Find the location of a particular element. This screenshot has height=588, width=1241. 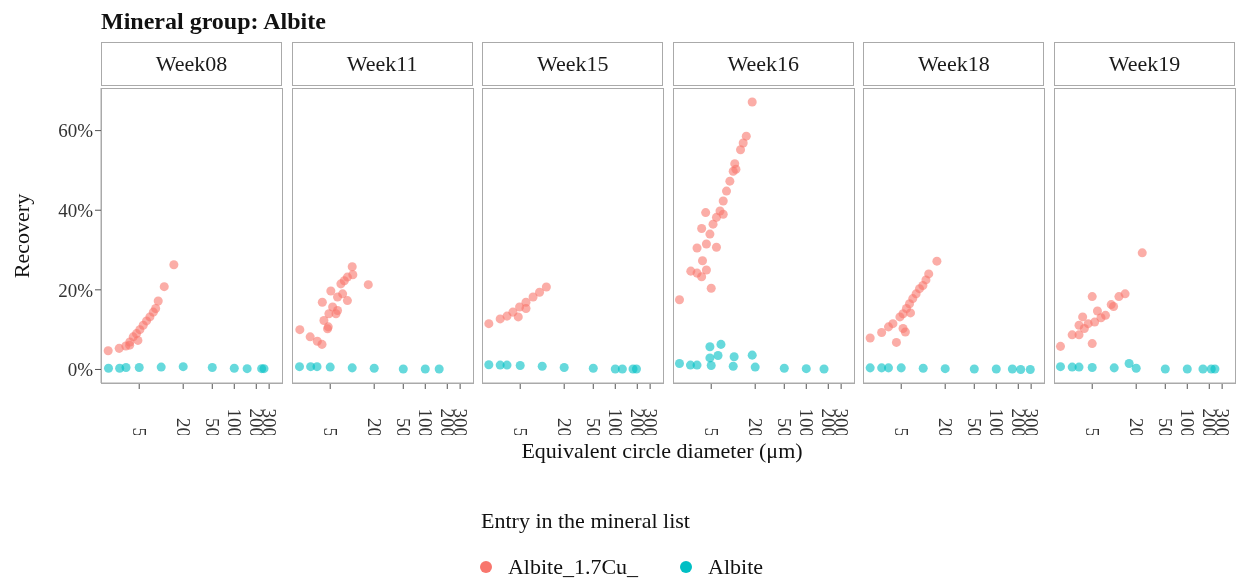

chart-subtitle: Week18 is located at coordinates (954, 64).